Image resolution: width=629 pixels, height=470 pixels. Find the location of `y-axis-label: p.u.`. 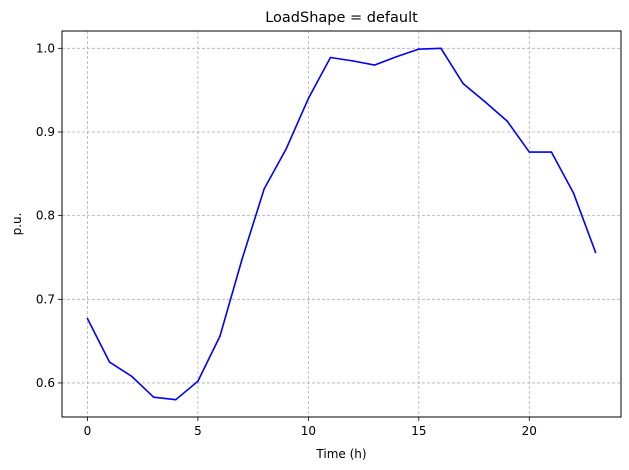

y-axis-label: p.u. is located at coordinates (17, 224).